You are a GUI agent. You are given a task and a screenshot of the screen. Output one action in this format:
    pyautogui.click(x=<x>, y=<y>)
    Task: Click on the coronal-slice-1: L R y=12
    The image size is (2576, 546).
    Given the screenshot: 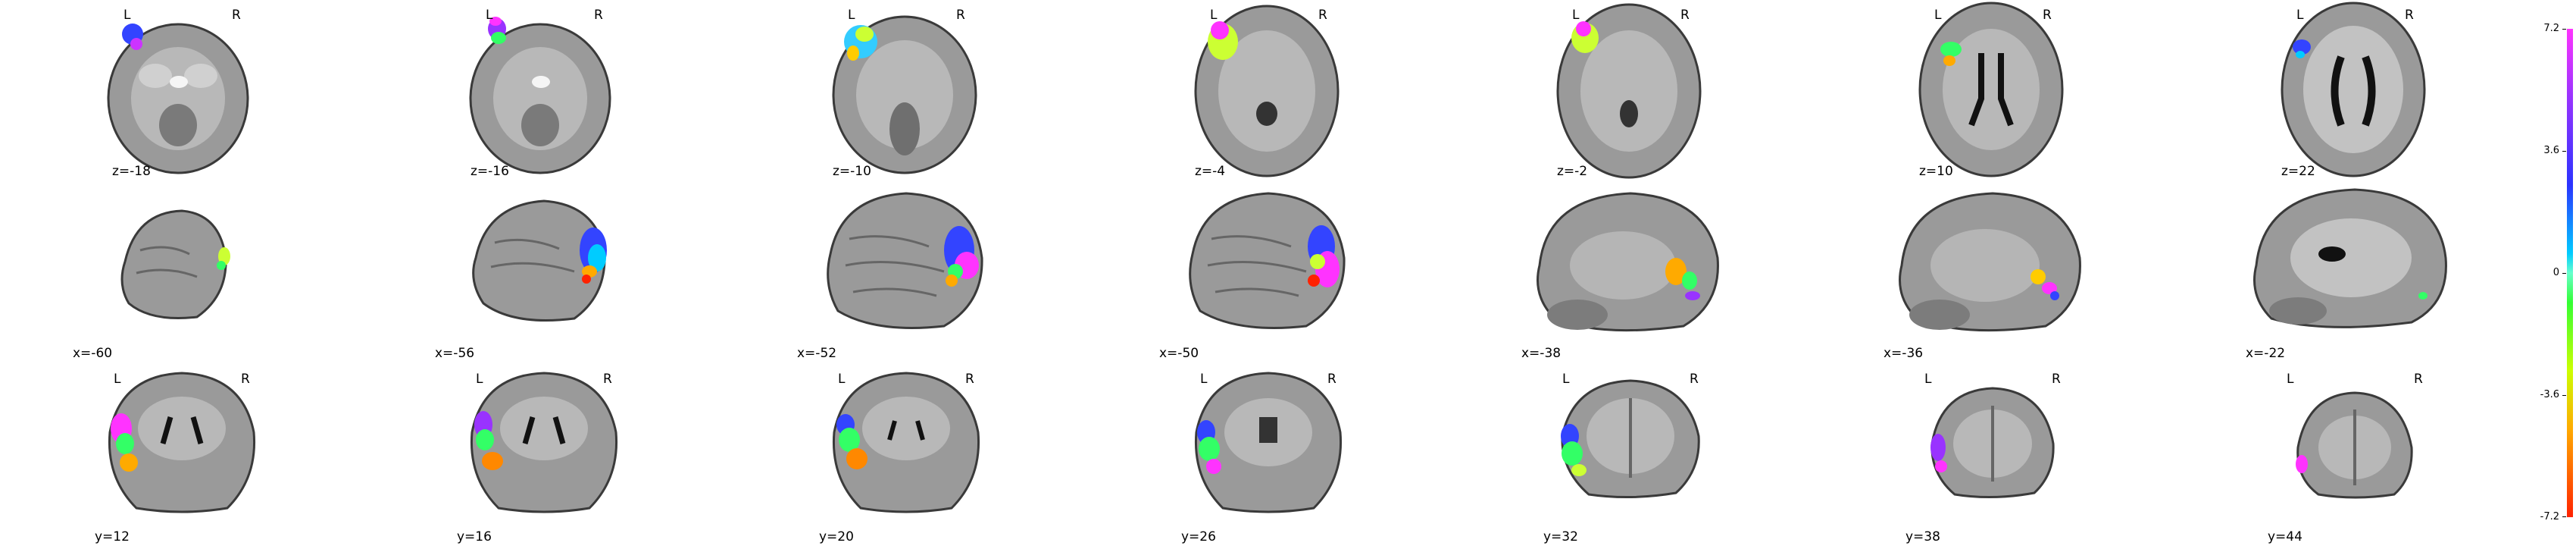 What is the action you would take?
    pyautogui.click(x=181, y=455)
    